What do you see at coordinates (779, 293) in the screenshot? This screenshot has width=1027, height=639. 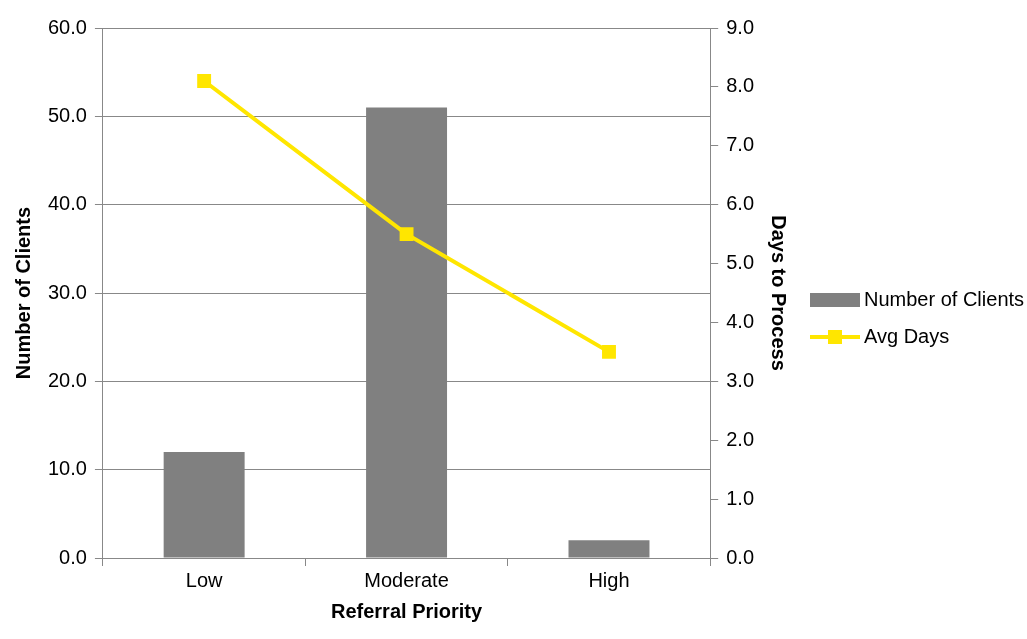 I see `y2-axis-title: Days to Process` at bounding box center [779, 293].